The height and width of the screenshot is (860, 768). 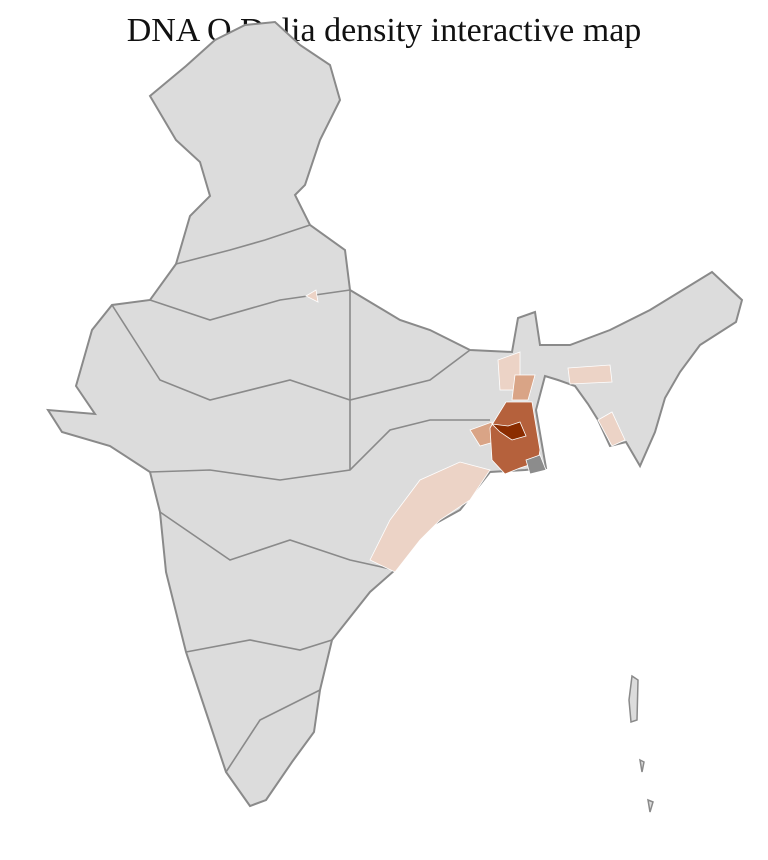 What do you see at coordinates (641, 743) in the screenshot?
I see `andaman-nicobar-islands` at bounding box center [641, 743].